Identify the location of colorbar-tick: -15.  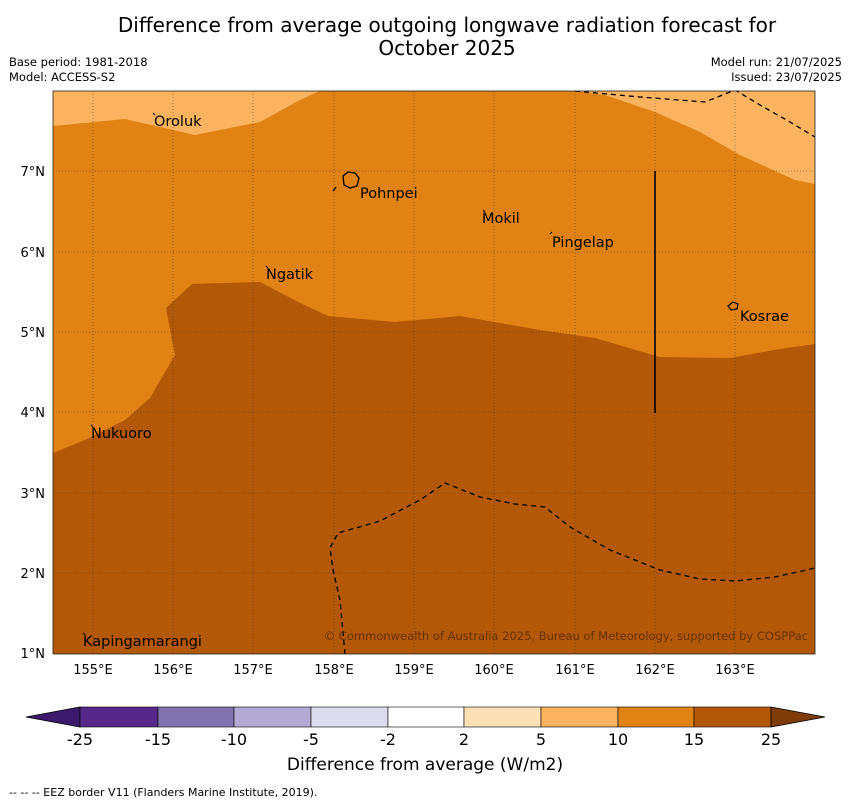
(158, 739).